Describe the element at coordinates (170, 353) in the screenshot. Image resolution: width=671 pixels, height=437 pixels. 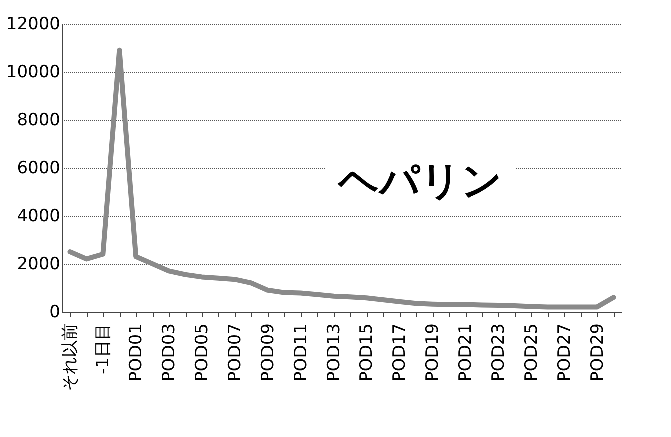
I see `x-tick-label: POD03` at that location.